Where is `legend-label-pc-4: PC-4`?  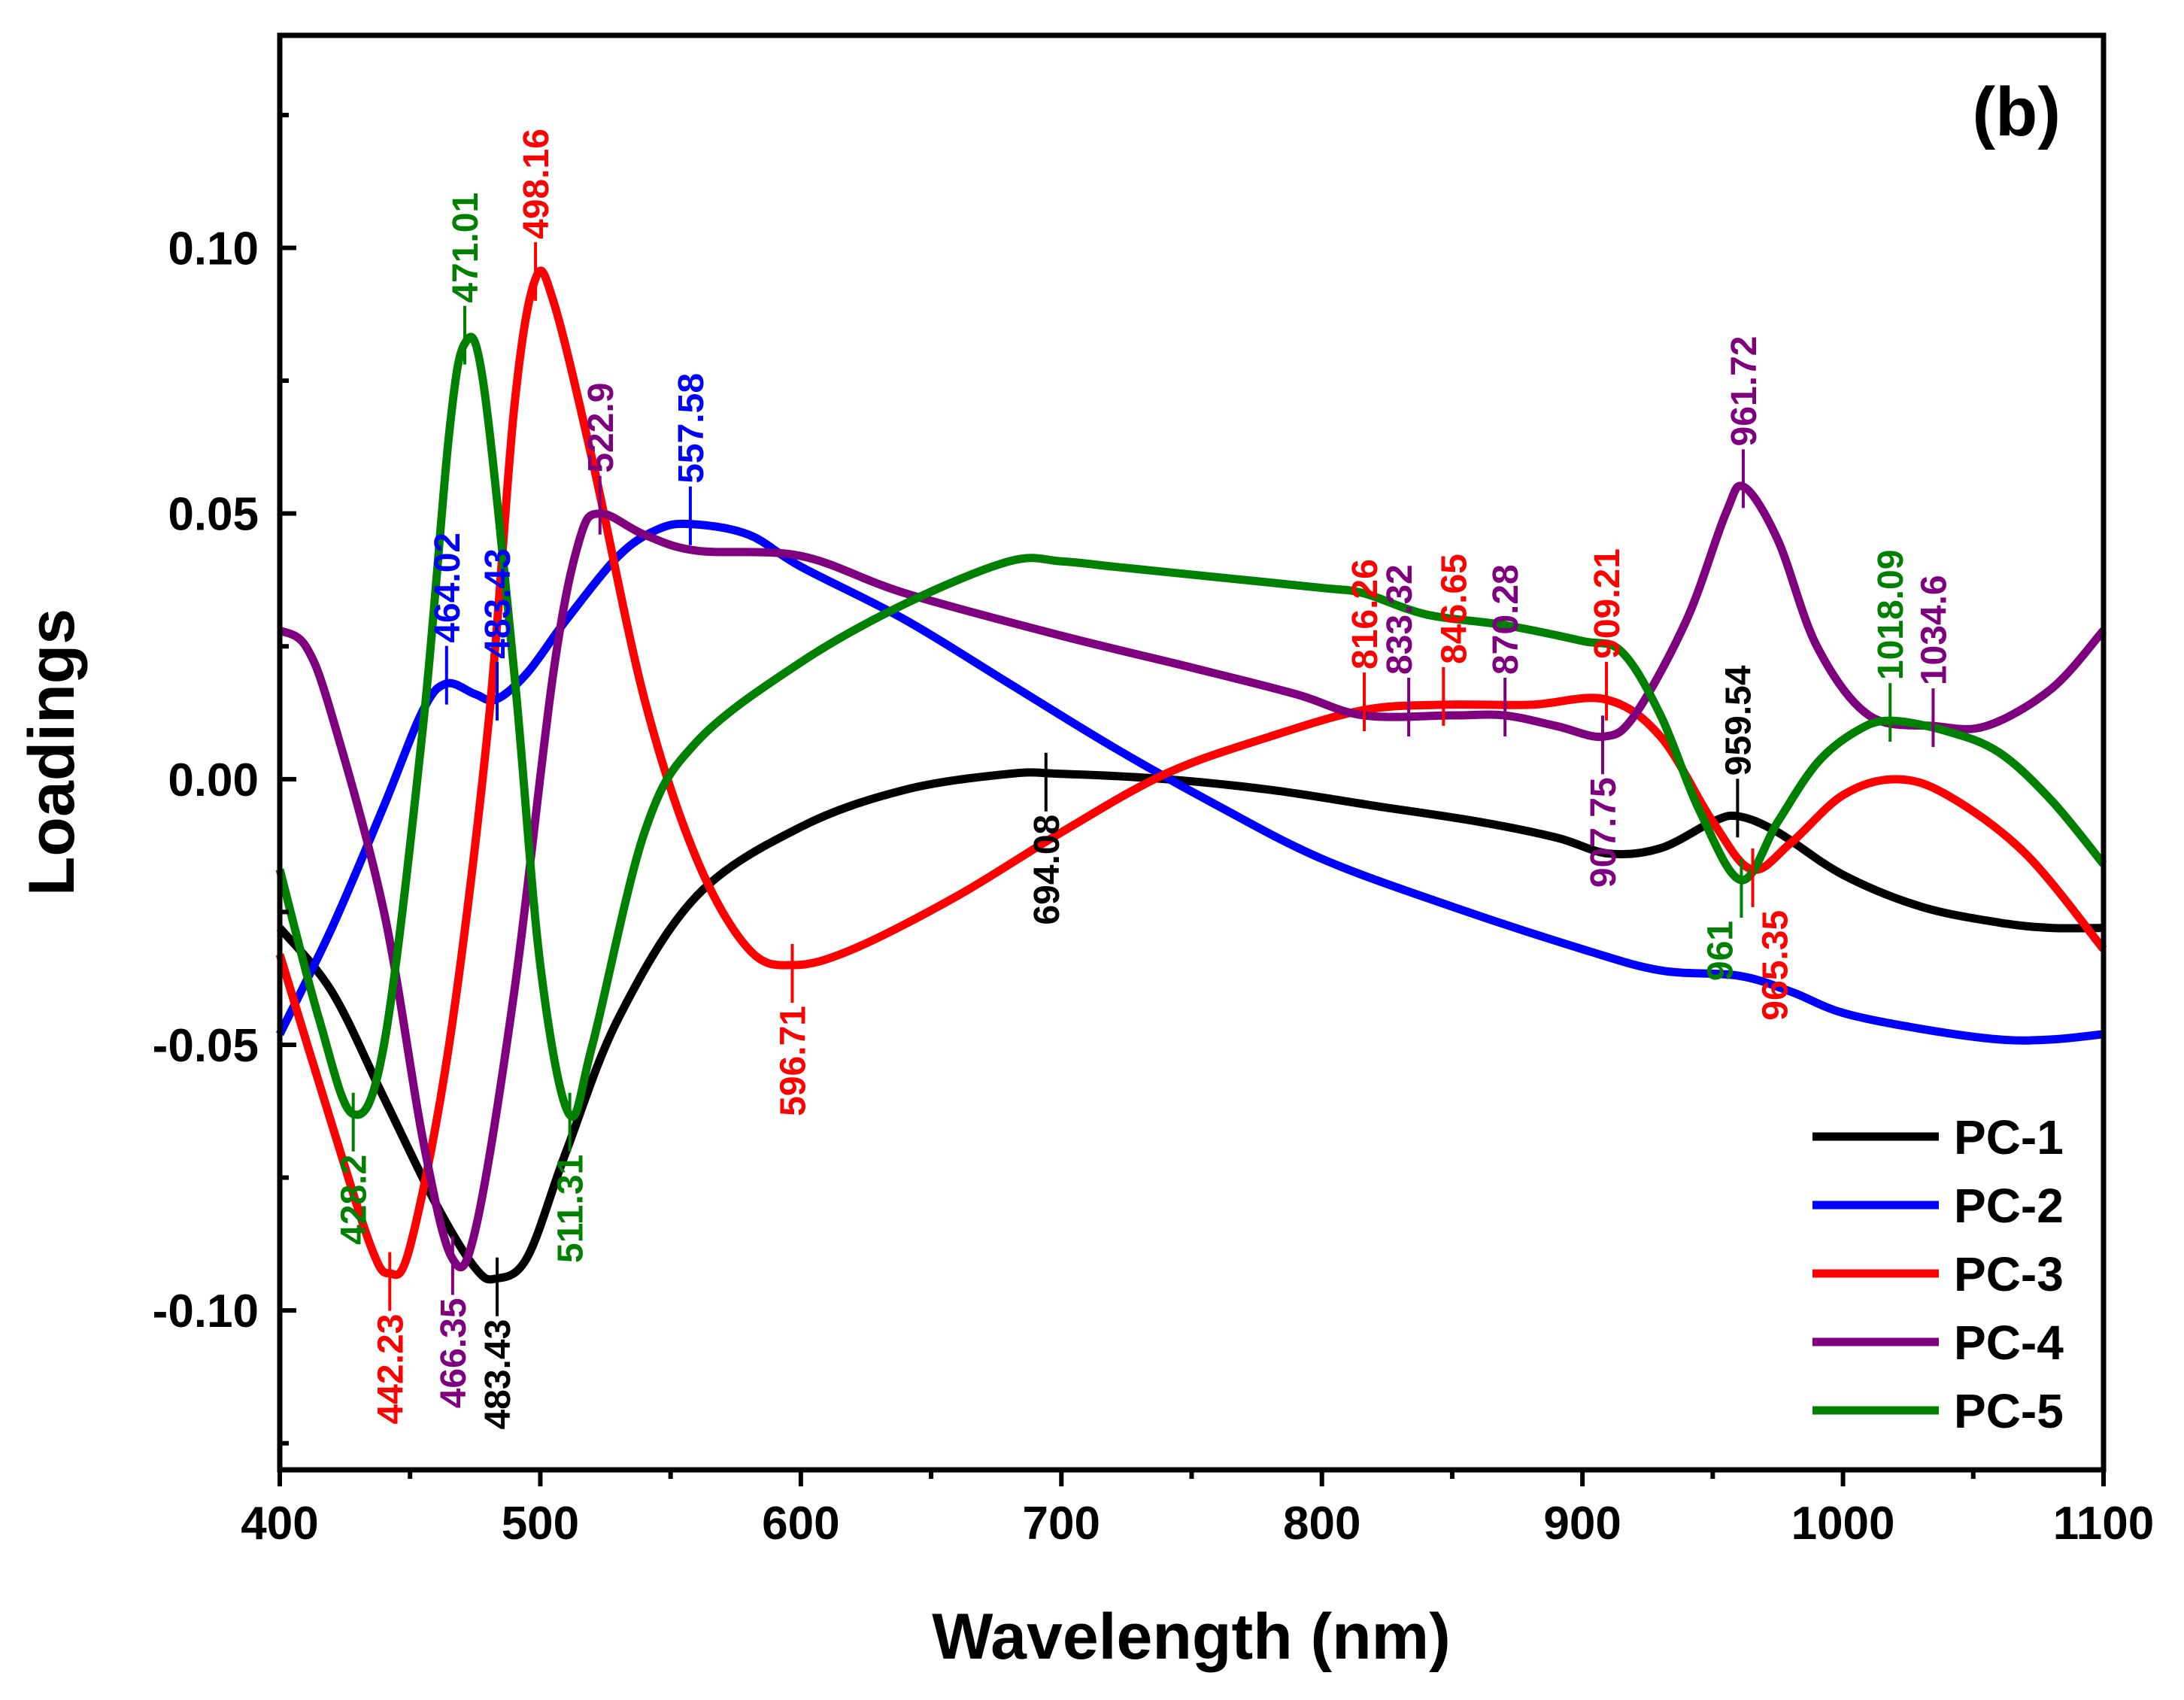
legend-label-pc-4: PC-4 is located at coordinates (2009, 1343).